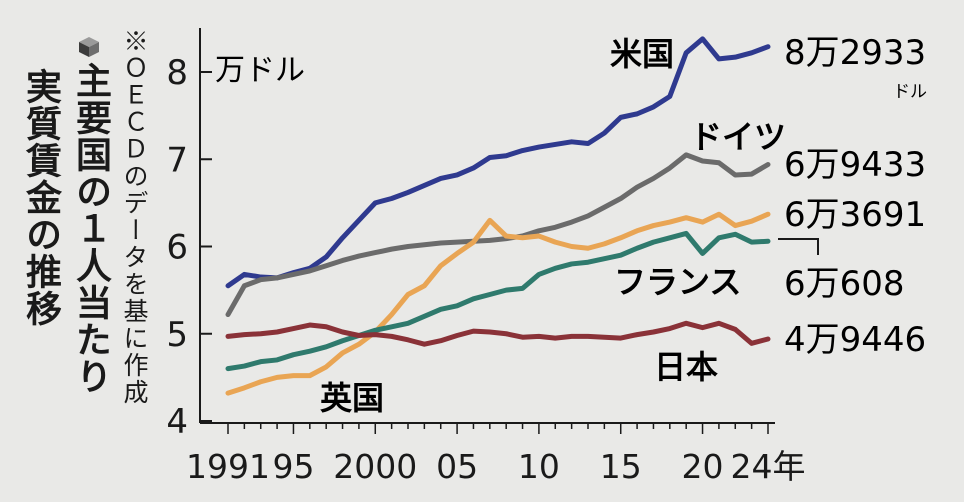  What do you see at coordinates (352, 398) in the screenshot?
I see `series-name-2: 英国` at bounding box center [352, 398].